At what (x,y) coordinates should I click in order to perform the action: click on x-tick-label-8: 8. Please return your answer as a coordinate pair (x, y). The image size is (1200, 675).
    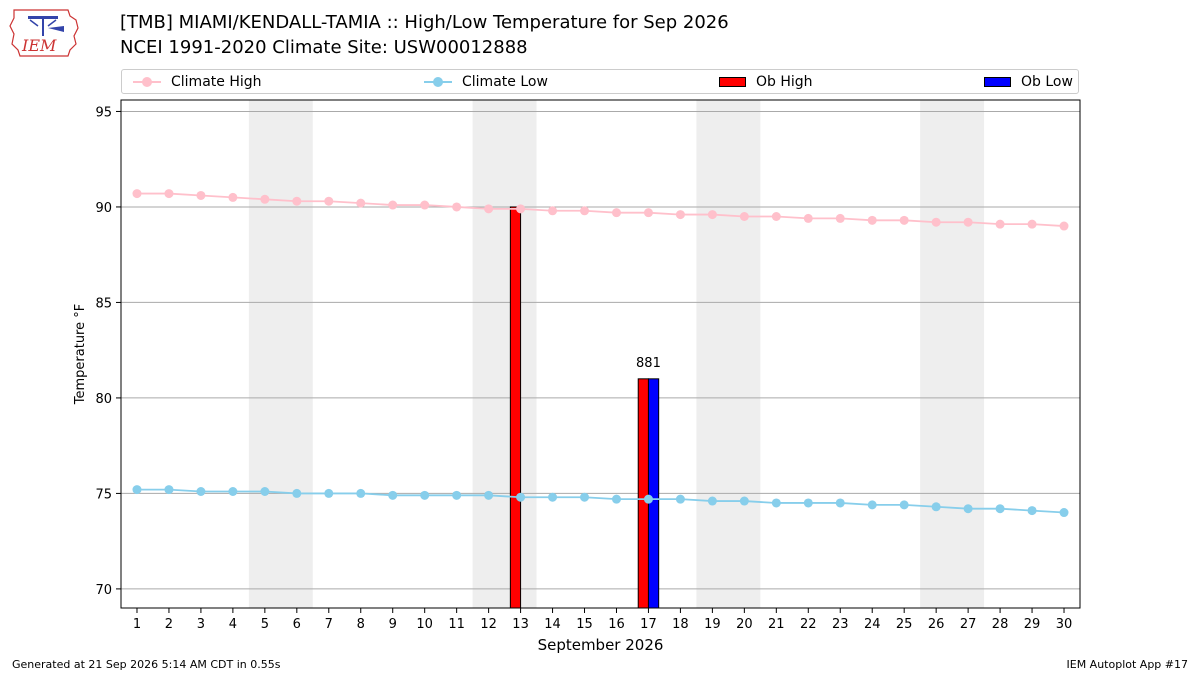
    Looking at the image, I should click on (361, 624).